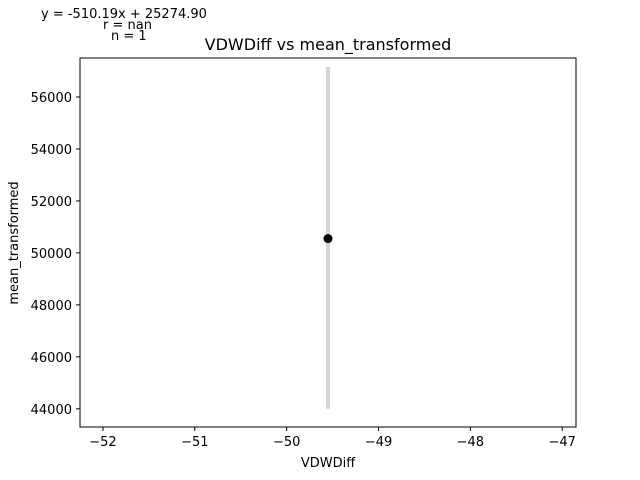 This screenshot has width=640, height=480. I want to click on y-tick-label: 48000, so click(51, 306).